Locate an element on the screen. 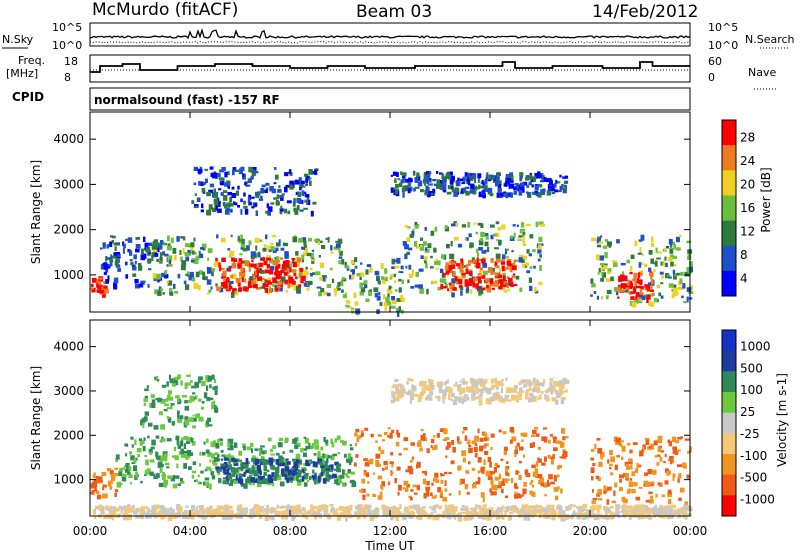 The width and height of the screenshot is (800, 554). freq-tick-bottom: 8 is located at coordinates (67, 77).